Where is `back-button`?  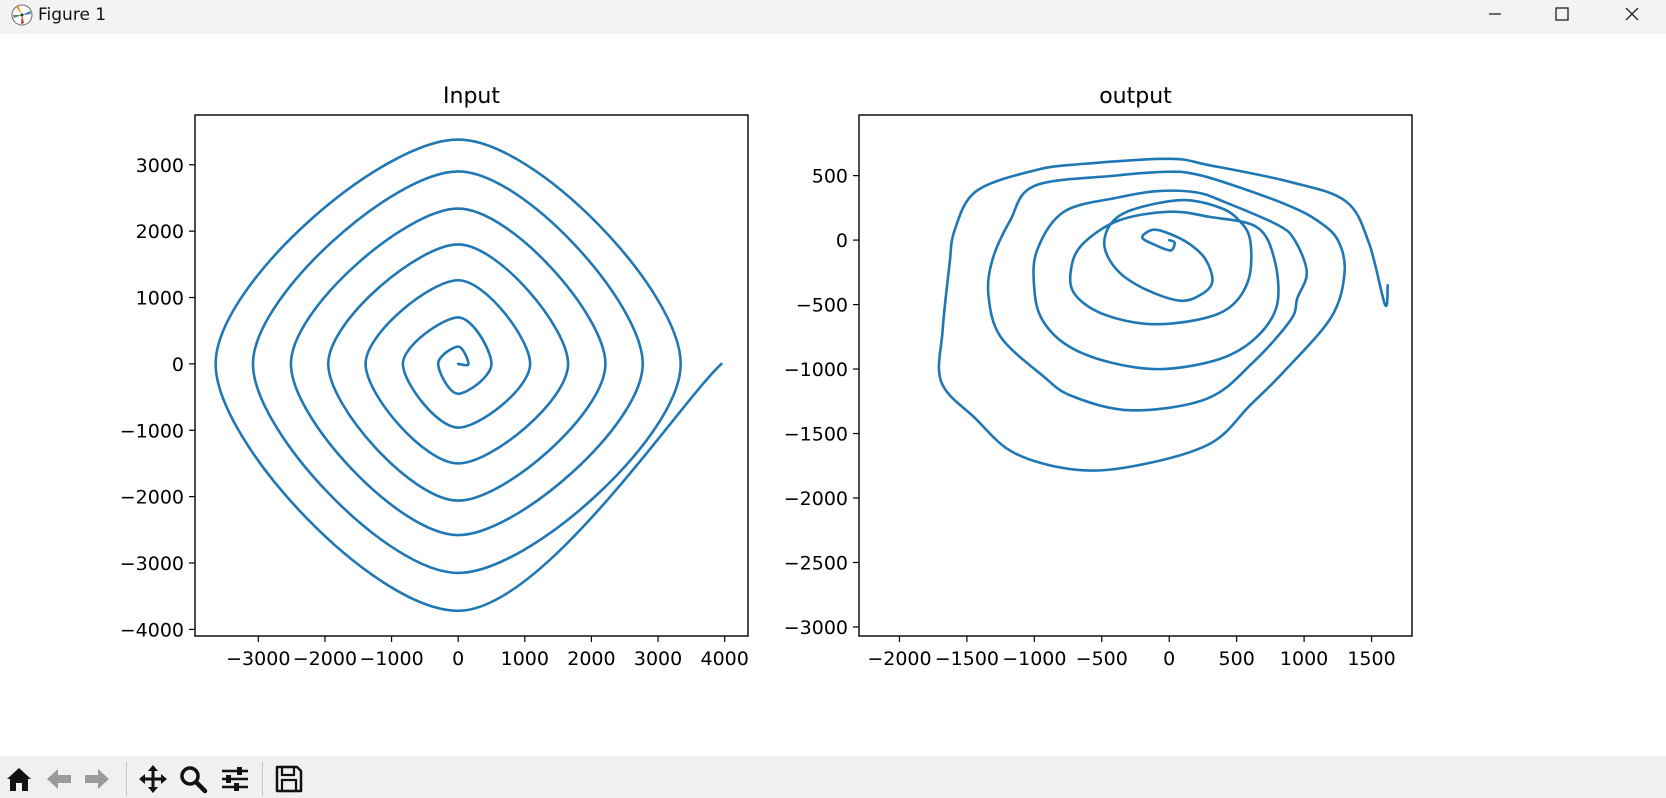 back-button is located at coordinates (59, 779).